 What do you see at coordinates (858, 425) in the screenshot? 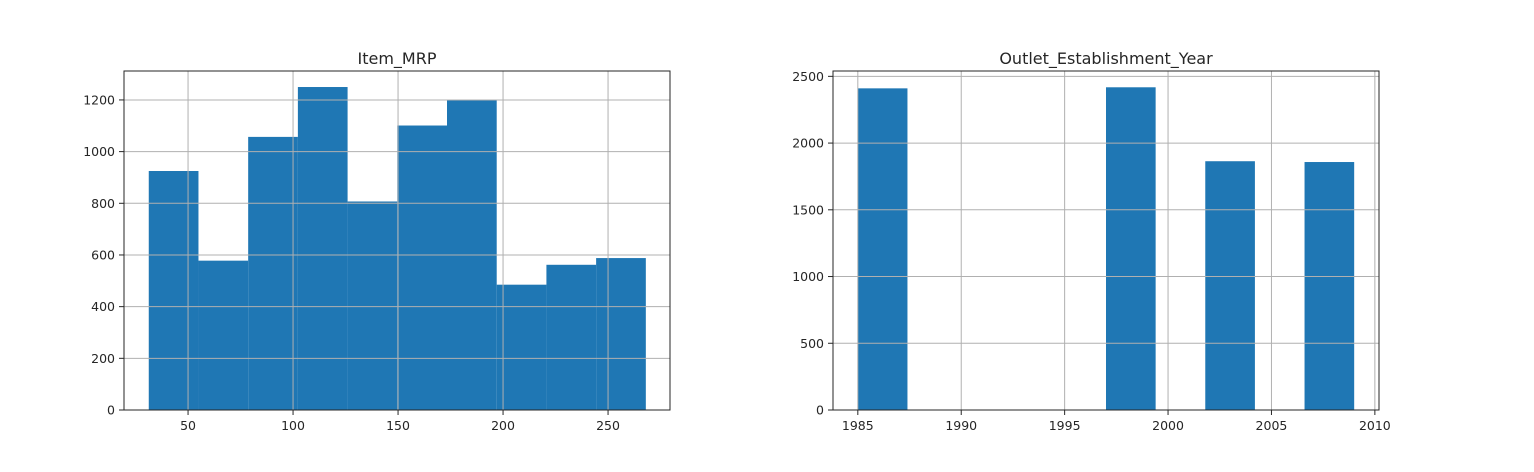
I see `x-tick-label: 1985` at bounding box center [858, 425].